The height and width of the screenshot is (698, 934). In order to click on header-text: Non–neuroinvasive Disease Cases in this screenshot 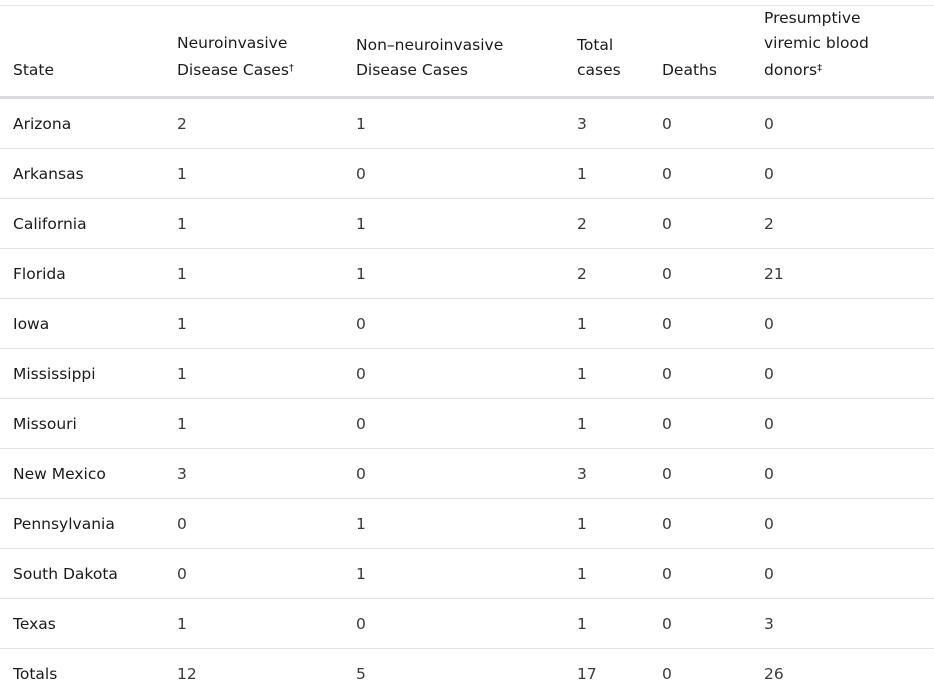, I will do `click(429, 57)`.